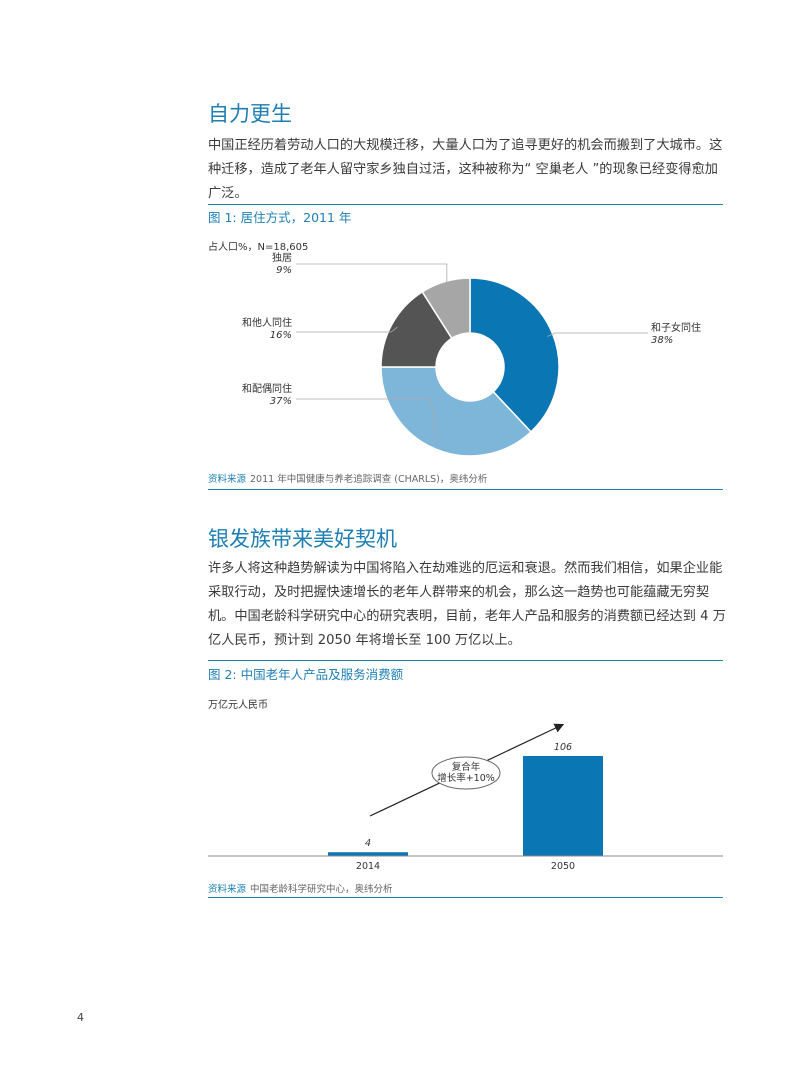  I want to click on pie-label-children-name: 和子女同住, so click(676, 328).